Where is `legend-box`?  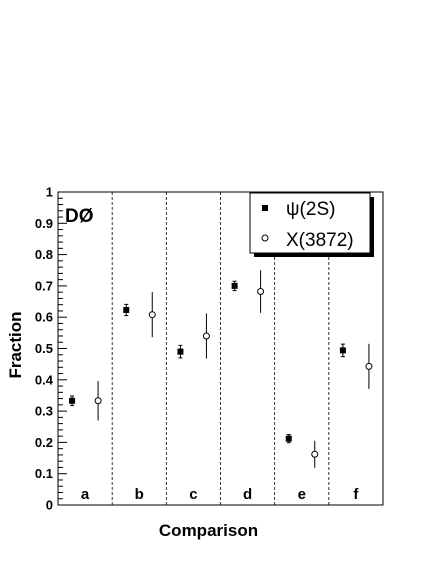 legend-box is located at coordinates (310, 223).